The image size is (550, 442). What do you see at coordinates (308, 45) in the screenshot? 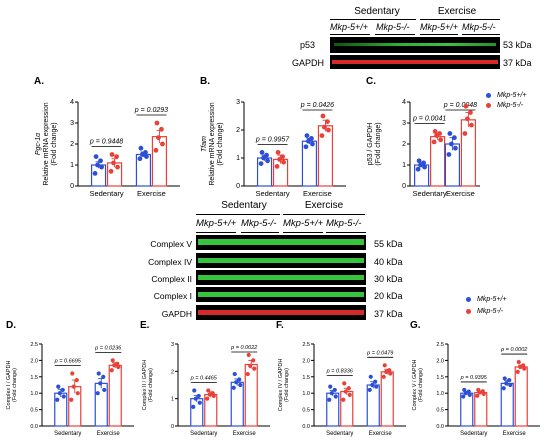
I see `top-blot-row-label-p53: p53` at bounding box center [308, 45].